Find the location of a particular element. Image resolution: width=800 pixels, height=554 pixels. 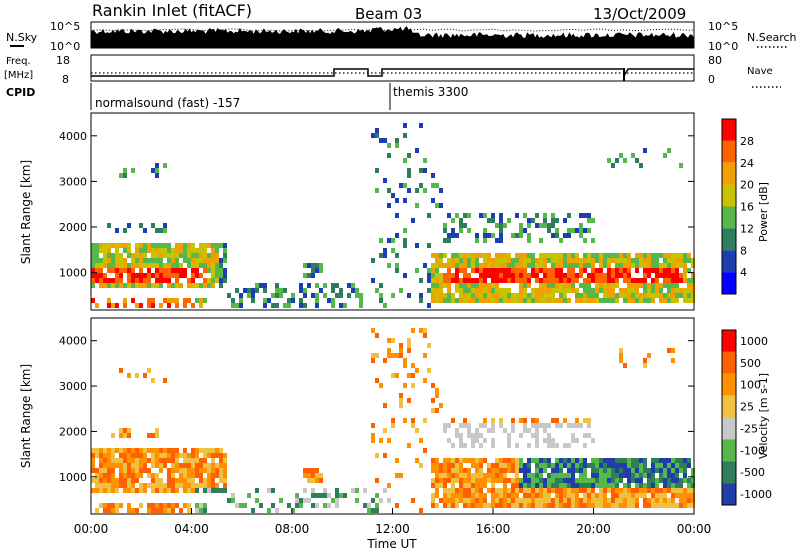

nave-label: Nave is located at coordinates (760, 71).